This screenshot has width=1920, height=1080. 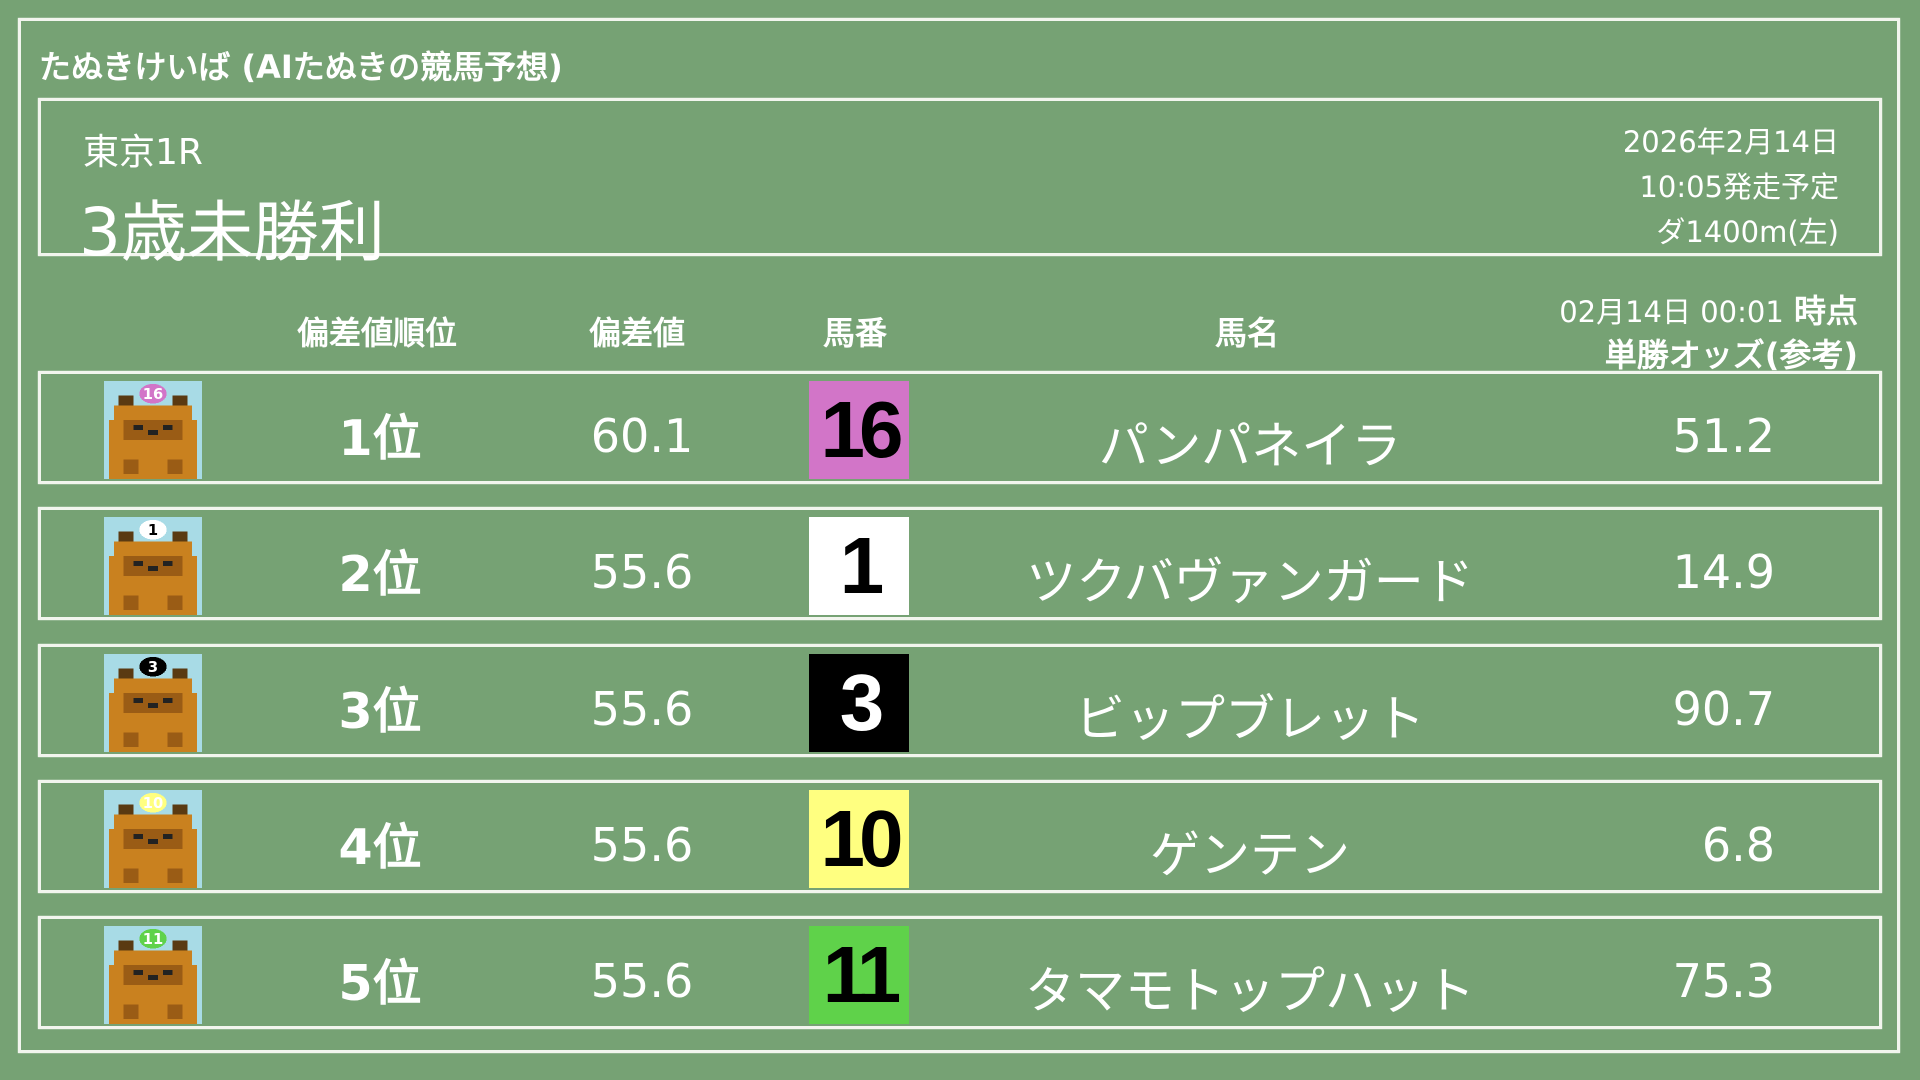 What do you see at coordinates (960, 427) in the screenshot?
I see `horse-row: 16 1位 60.1 16 パンパネイラ 51.2` at bounding box center [960, 427].